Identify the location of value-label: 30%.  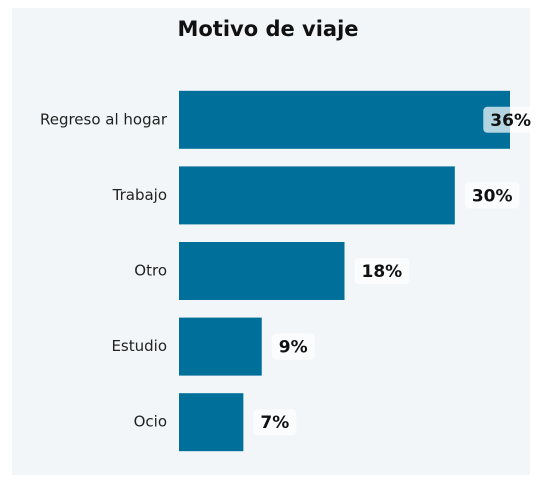
(492, 196).